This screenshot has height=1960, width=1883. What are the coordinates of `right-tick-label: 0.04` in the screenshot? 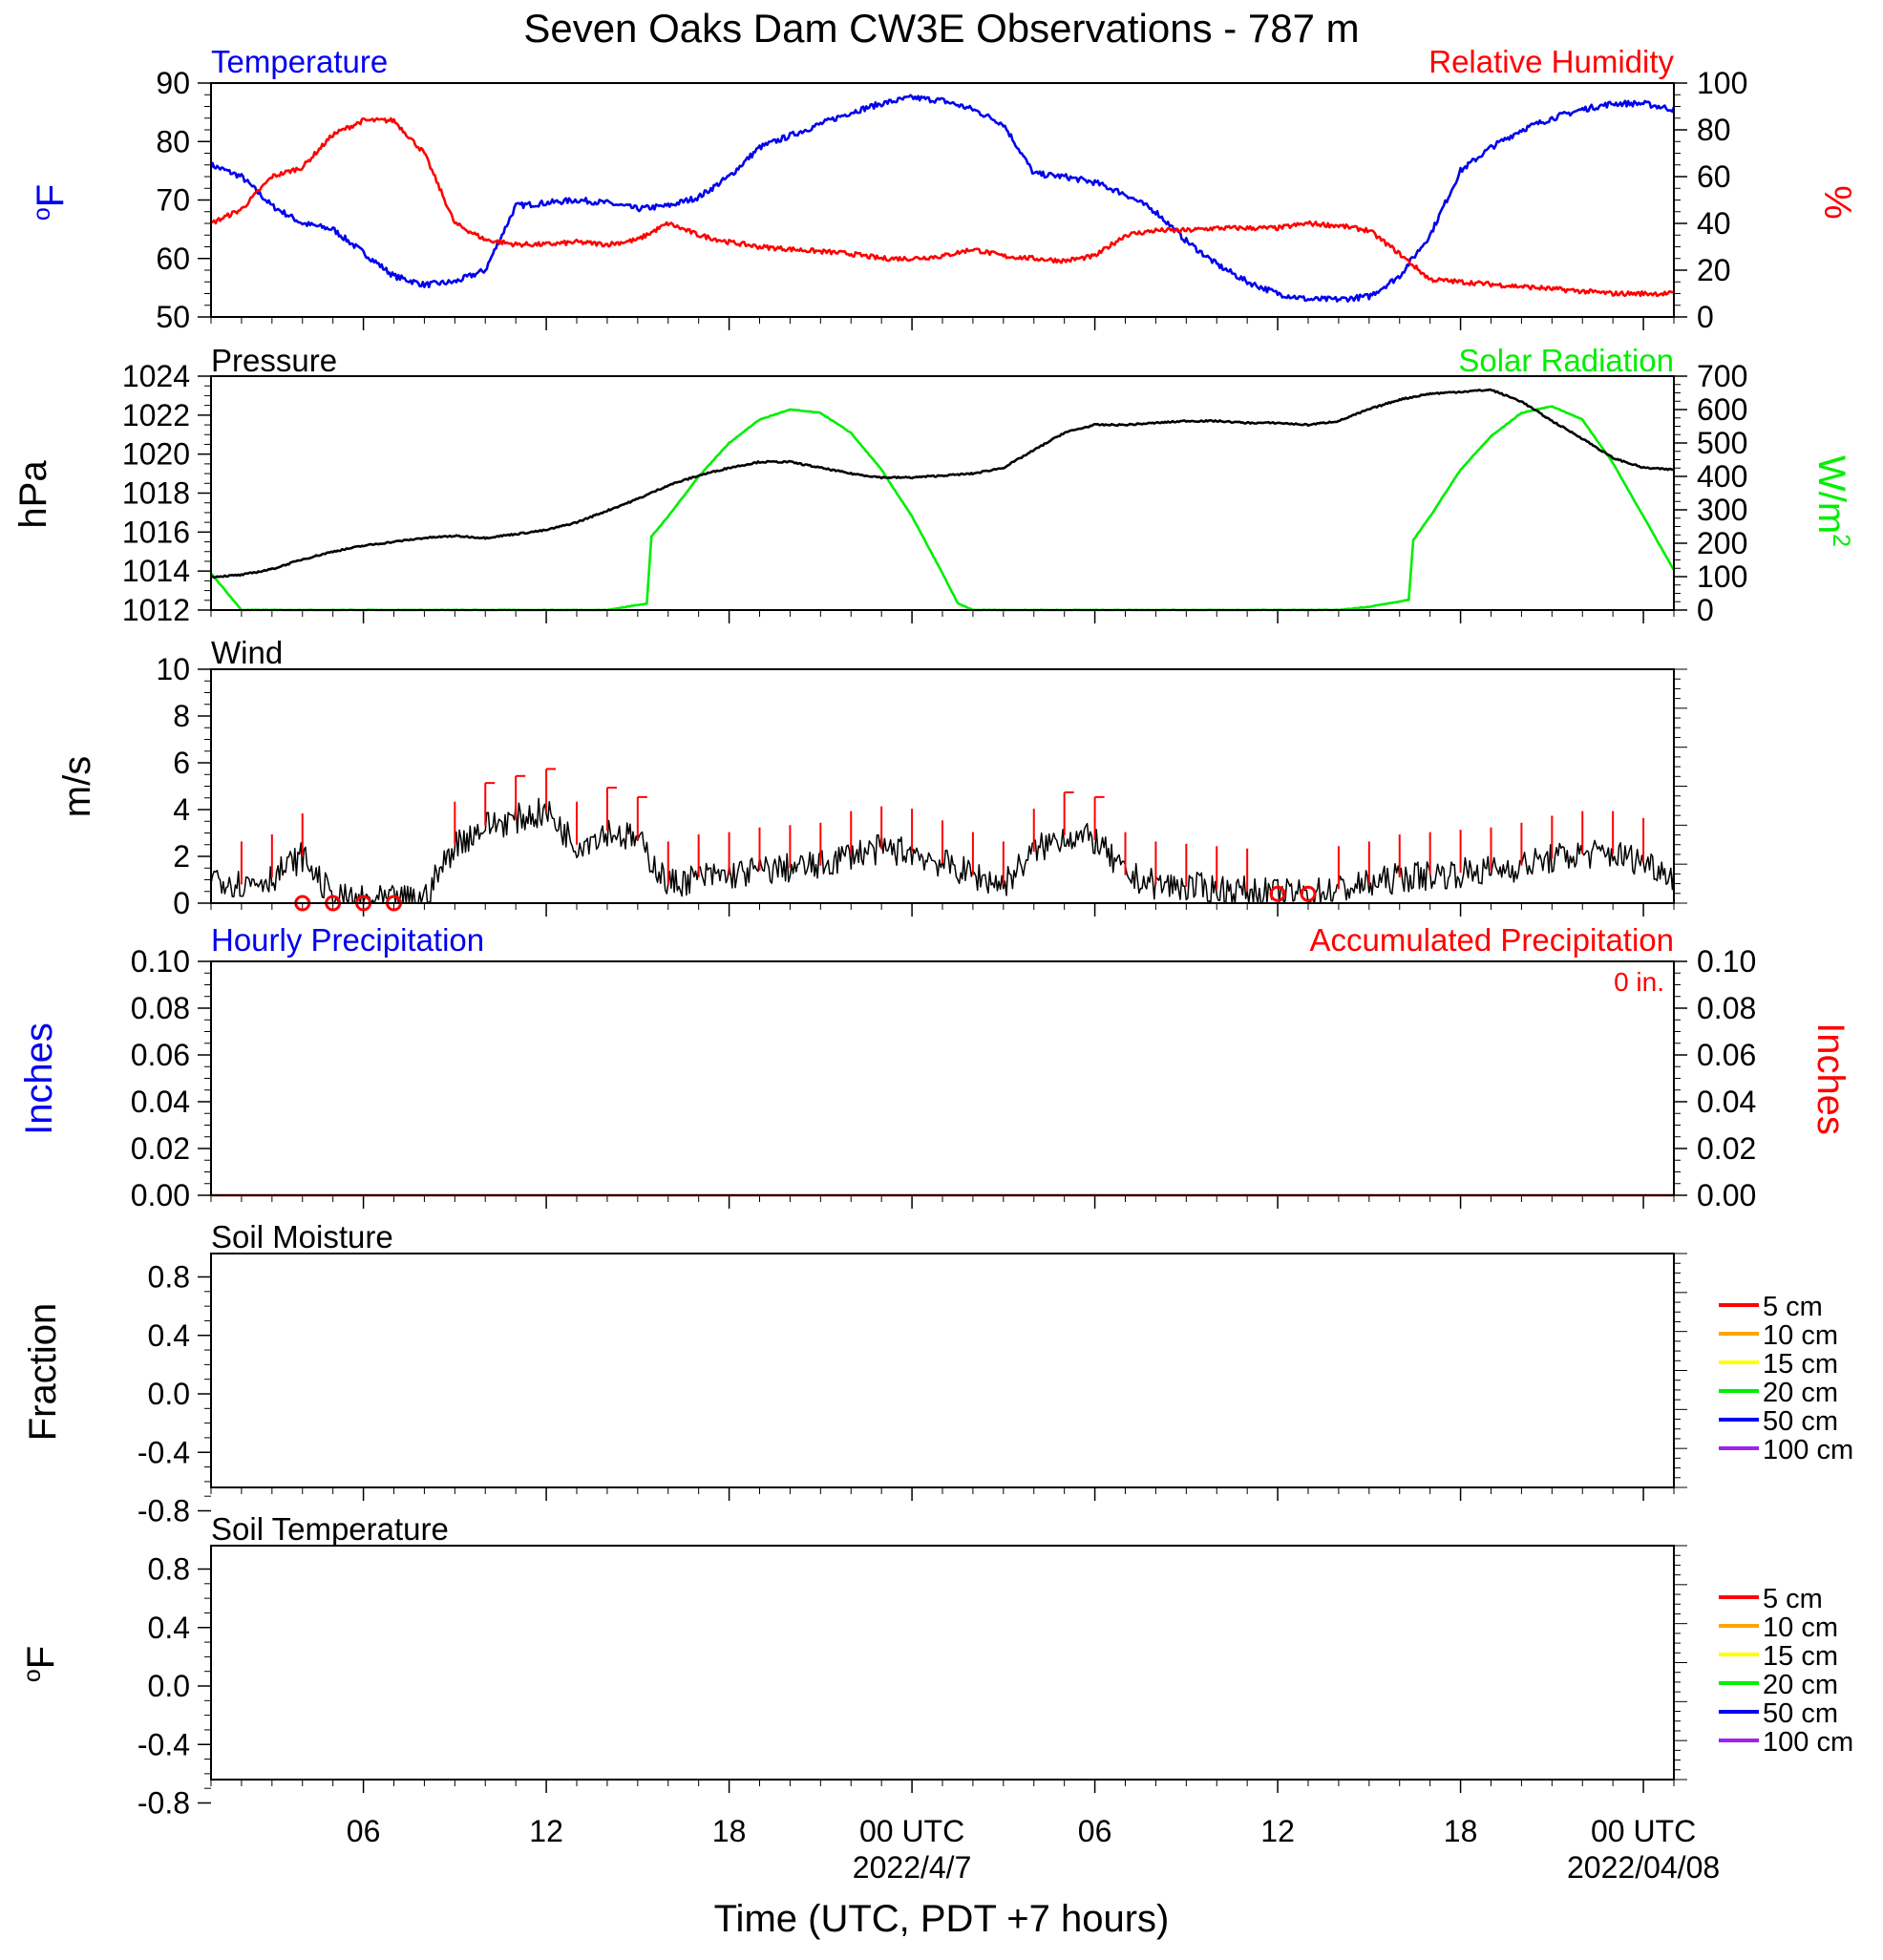 It's located at (1726, 1102).